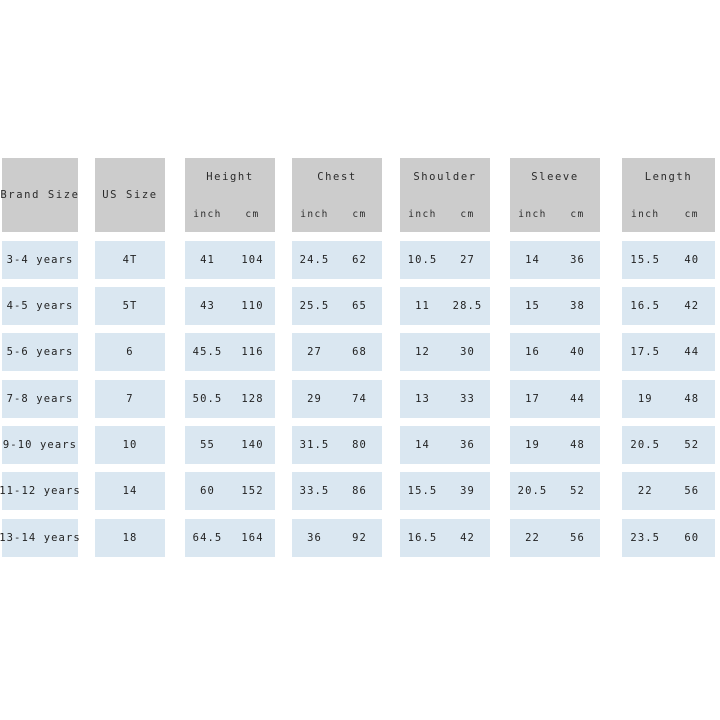 The width and height of the screenshot is (720, 720). What do you see at coordinates (230, 260) in the screenshot?
I see `table-cell-height: 41 104` at bounding box center [230, 260].